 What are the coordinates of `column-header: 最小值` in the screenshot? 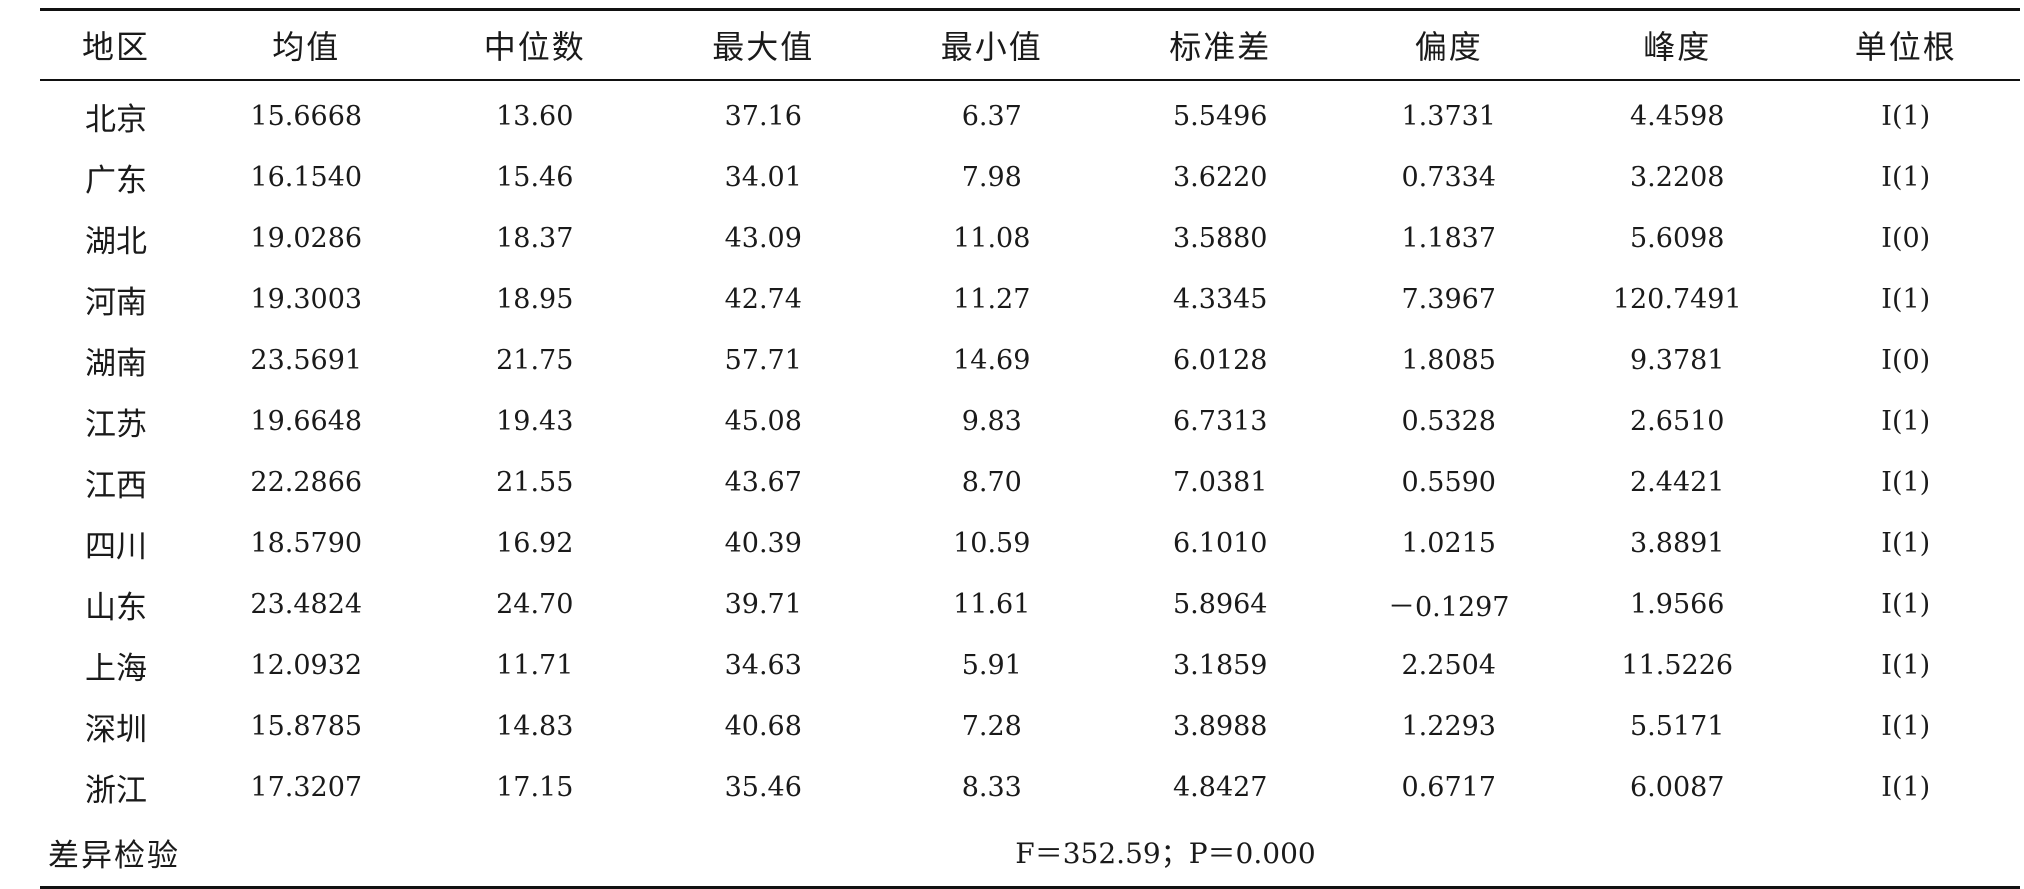 It's located at (991, 47).